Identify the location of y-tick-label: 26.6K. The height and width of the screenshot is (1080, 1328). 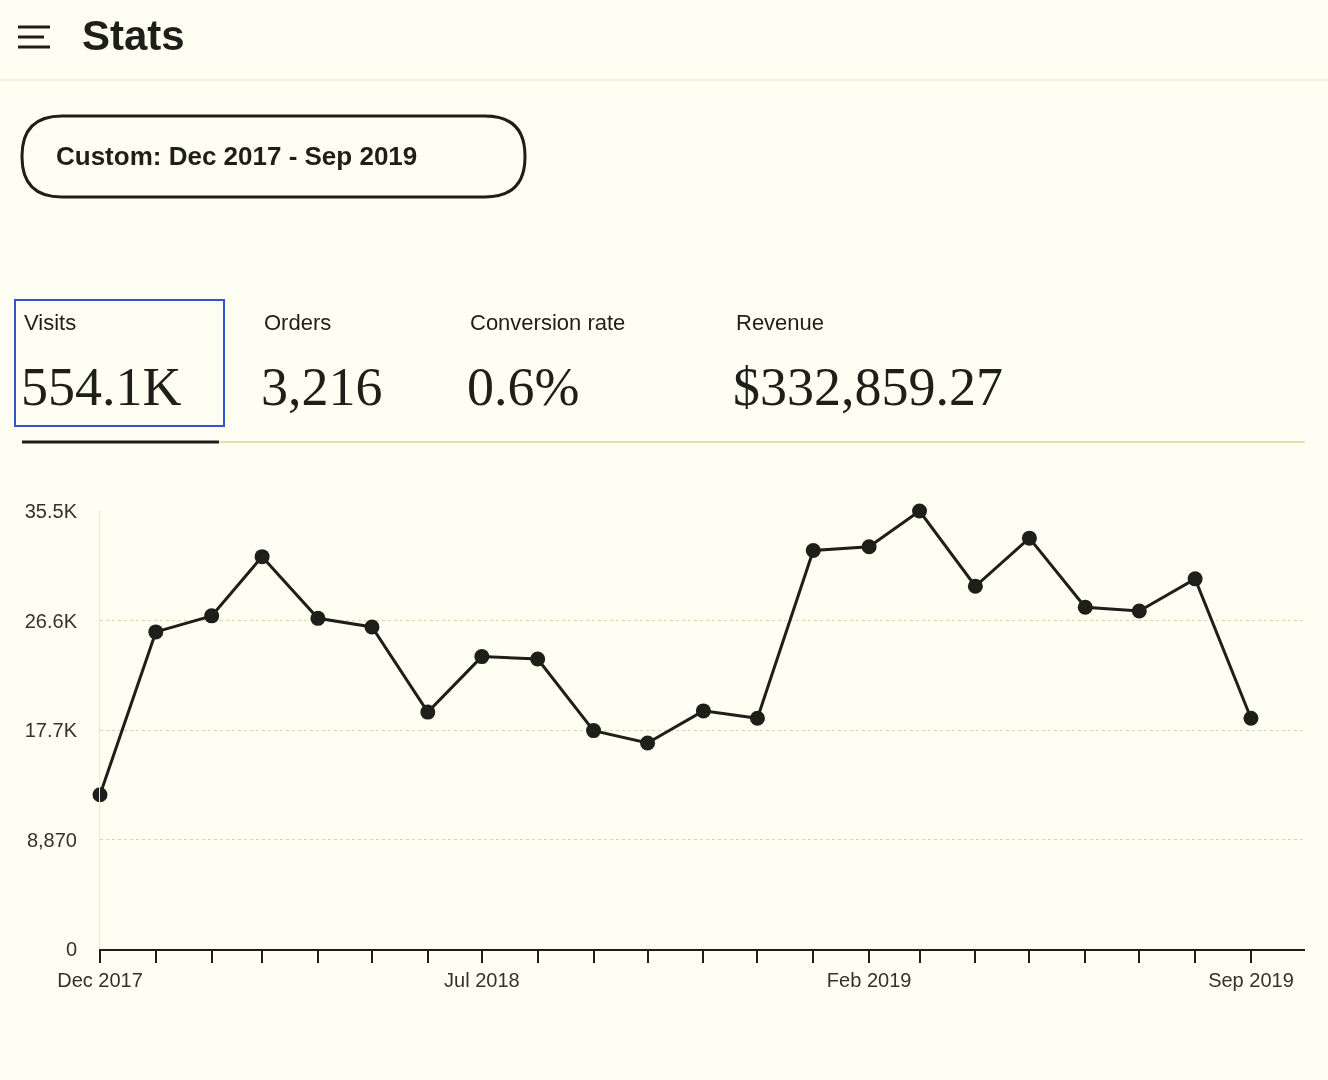
(51, 620).